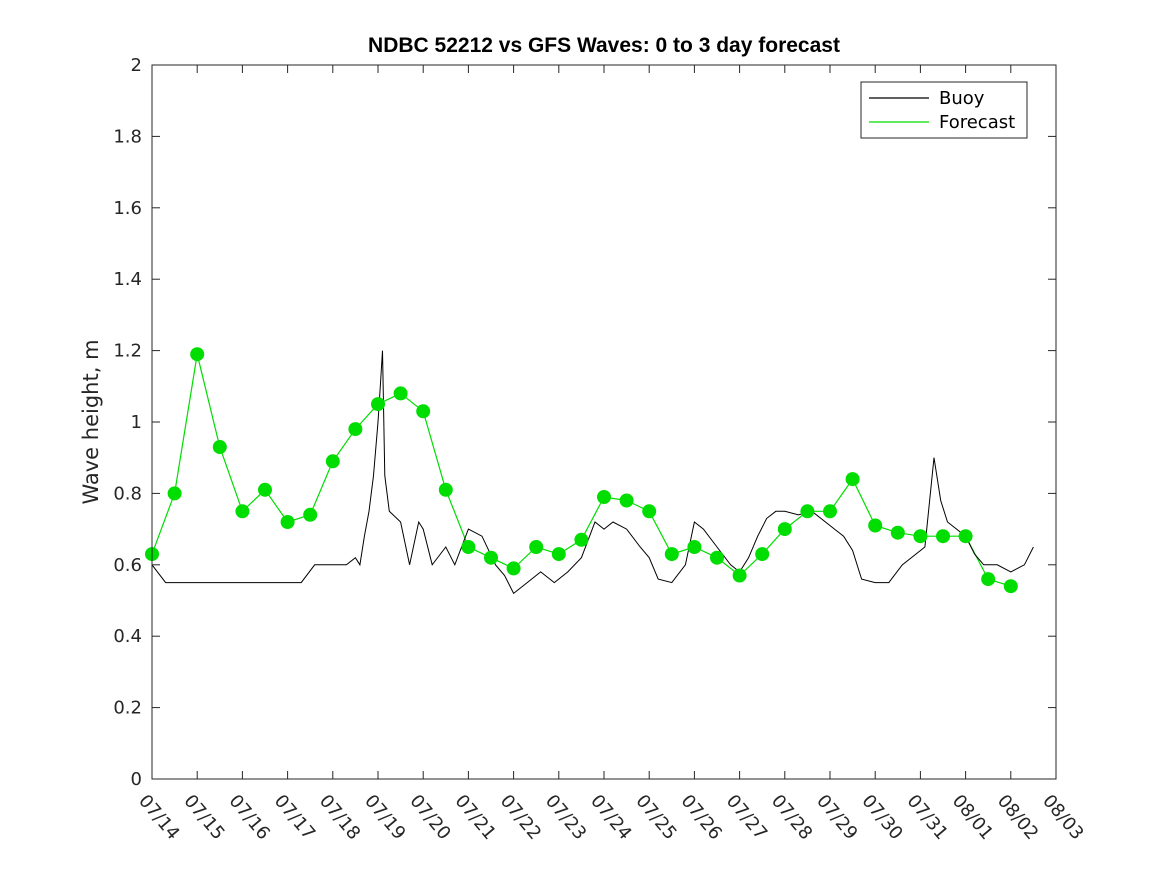 This screenshot has width=1167, height=875. I want to click on y-tick-label: 0.8, so click(127, 493).